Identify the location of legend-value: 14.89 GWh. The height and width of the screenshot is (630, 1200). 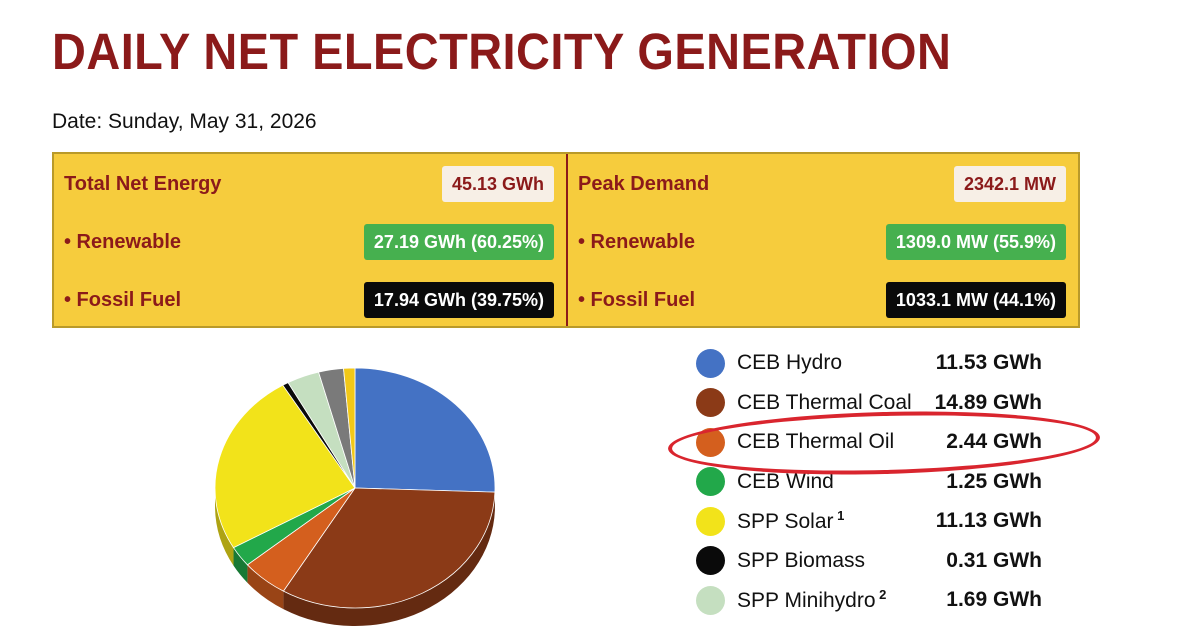
(988, 402).